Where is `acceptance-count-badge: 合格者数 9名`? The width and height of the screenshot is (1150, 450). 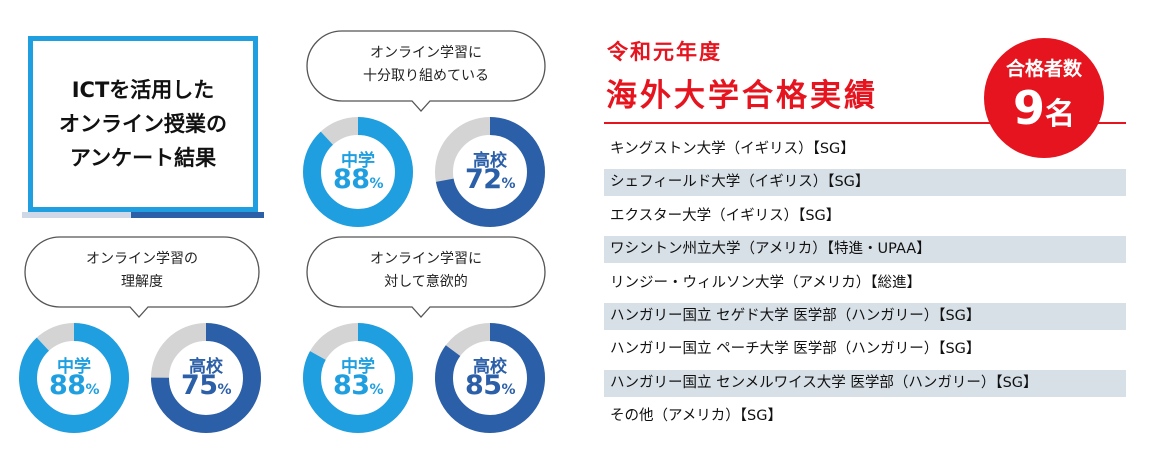
acceptance-count-badge: 合格者数 9名 is located at coordinates (1044, 98).